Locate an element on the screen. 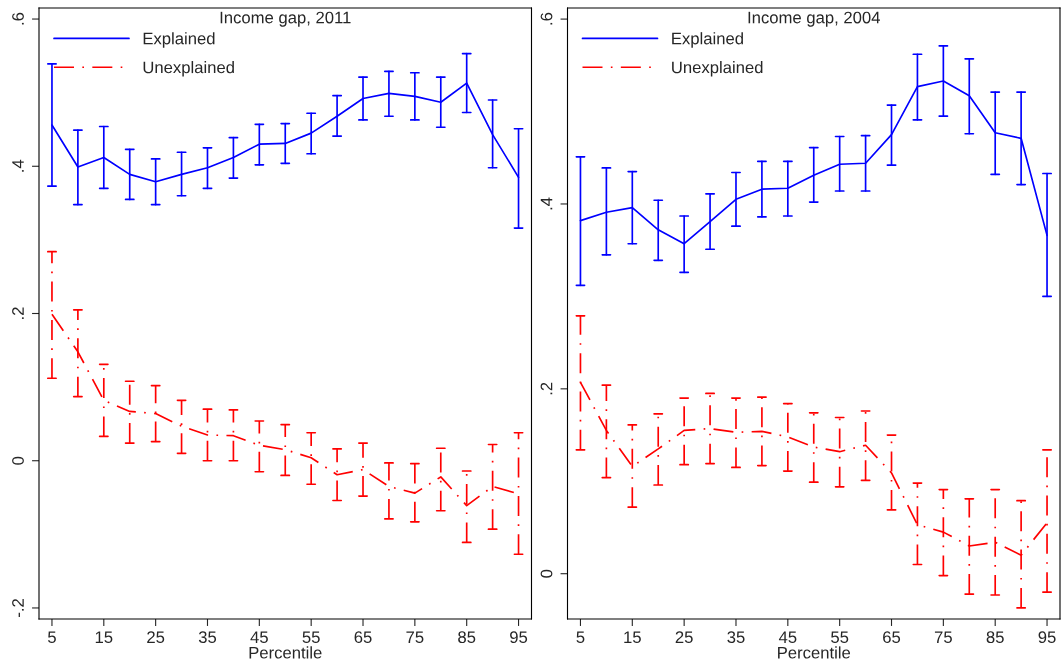  y-tick-label: -.2 is located at coordinates (18, 608).